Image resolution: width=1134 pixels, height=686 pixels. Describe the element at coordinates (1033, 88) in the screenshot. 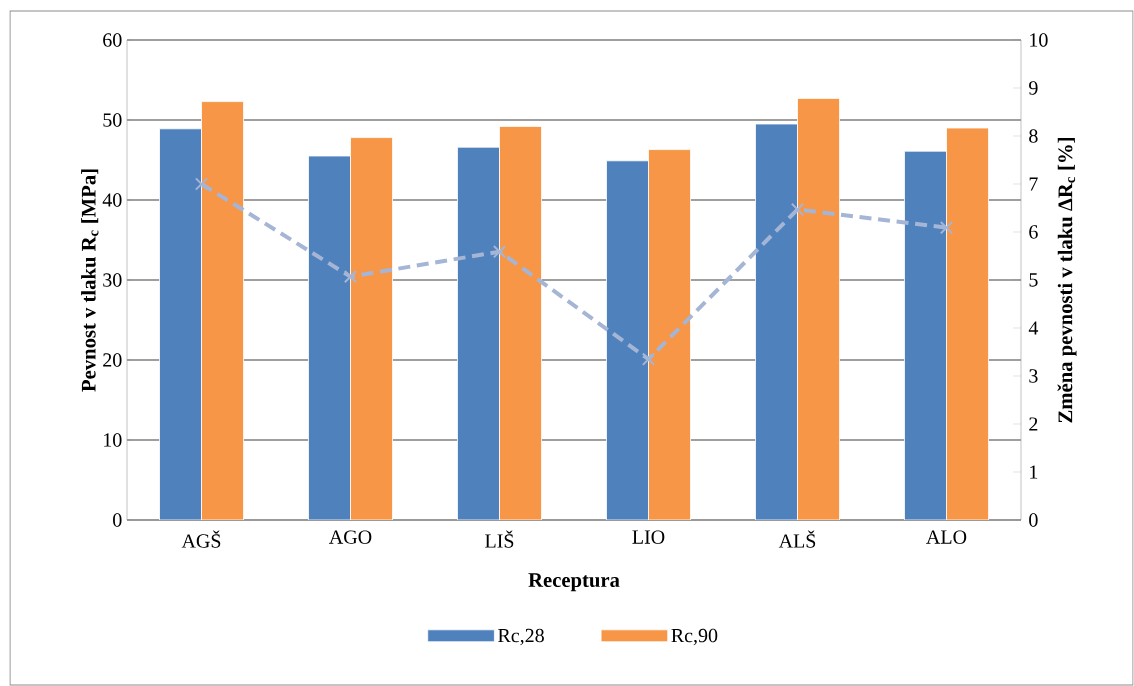

I see `y2-tick-label: 9` at that location.